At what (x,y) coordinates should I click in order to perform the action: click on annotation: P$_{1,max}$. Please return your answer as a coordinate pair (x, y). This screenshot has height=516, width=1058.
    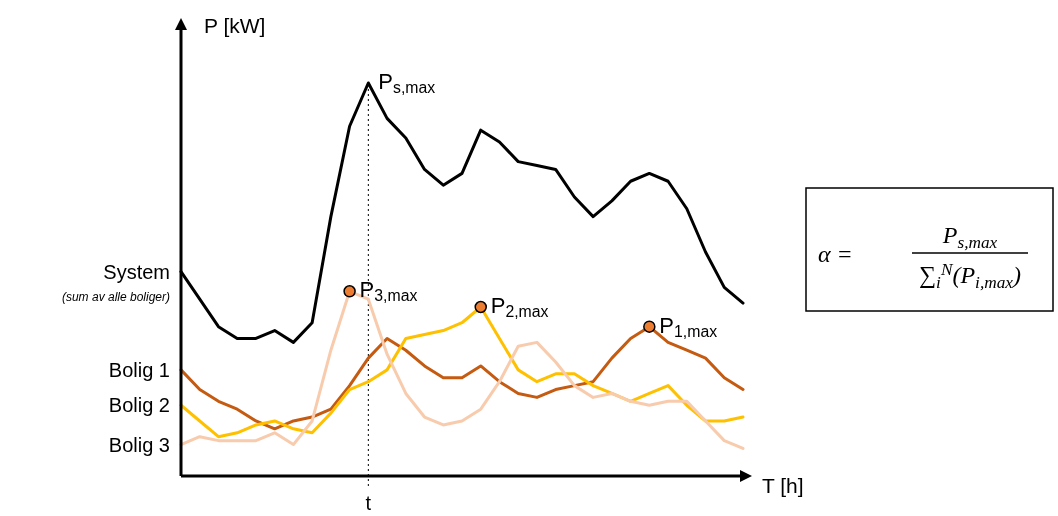
    Looking at the image, I should click on (688, 326).